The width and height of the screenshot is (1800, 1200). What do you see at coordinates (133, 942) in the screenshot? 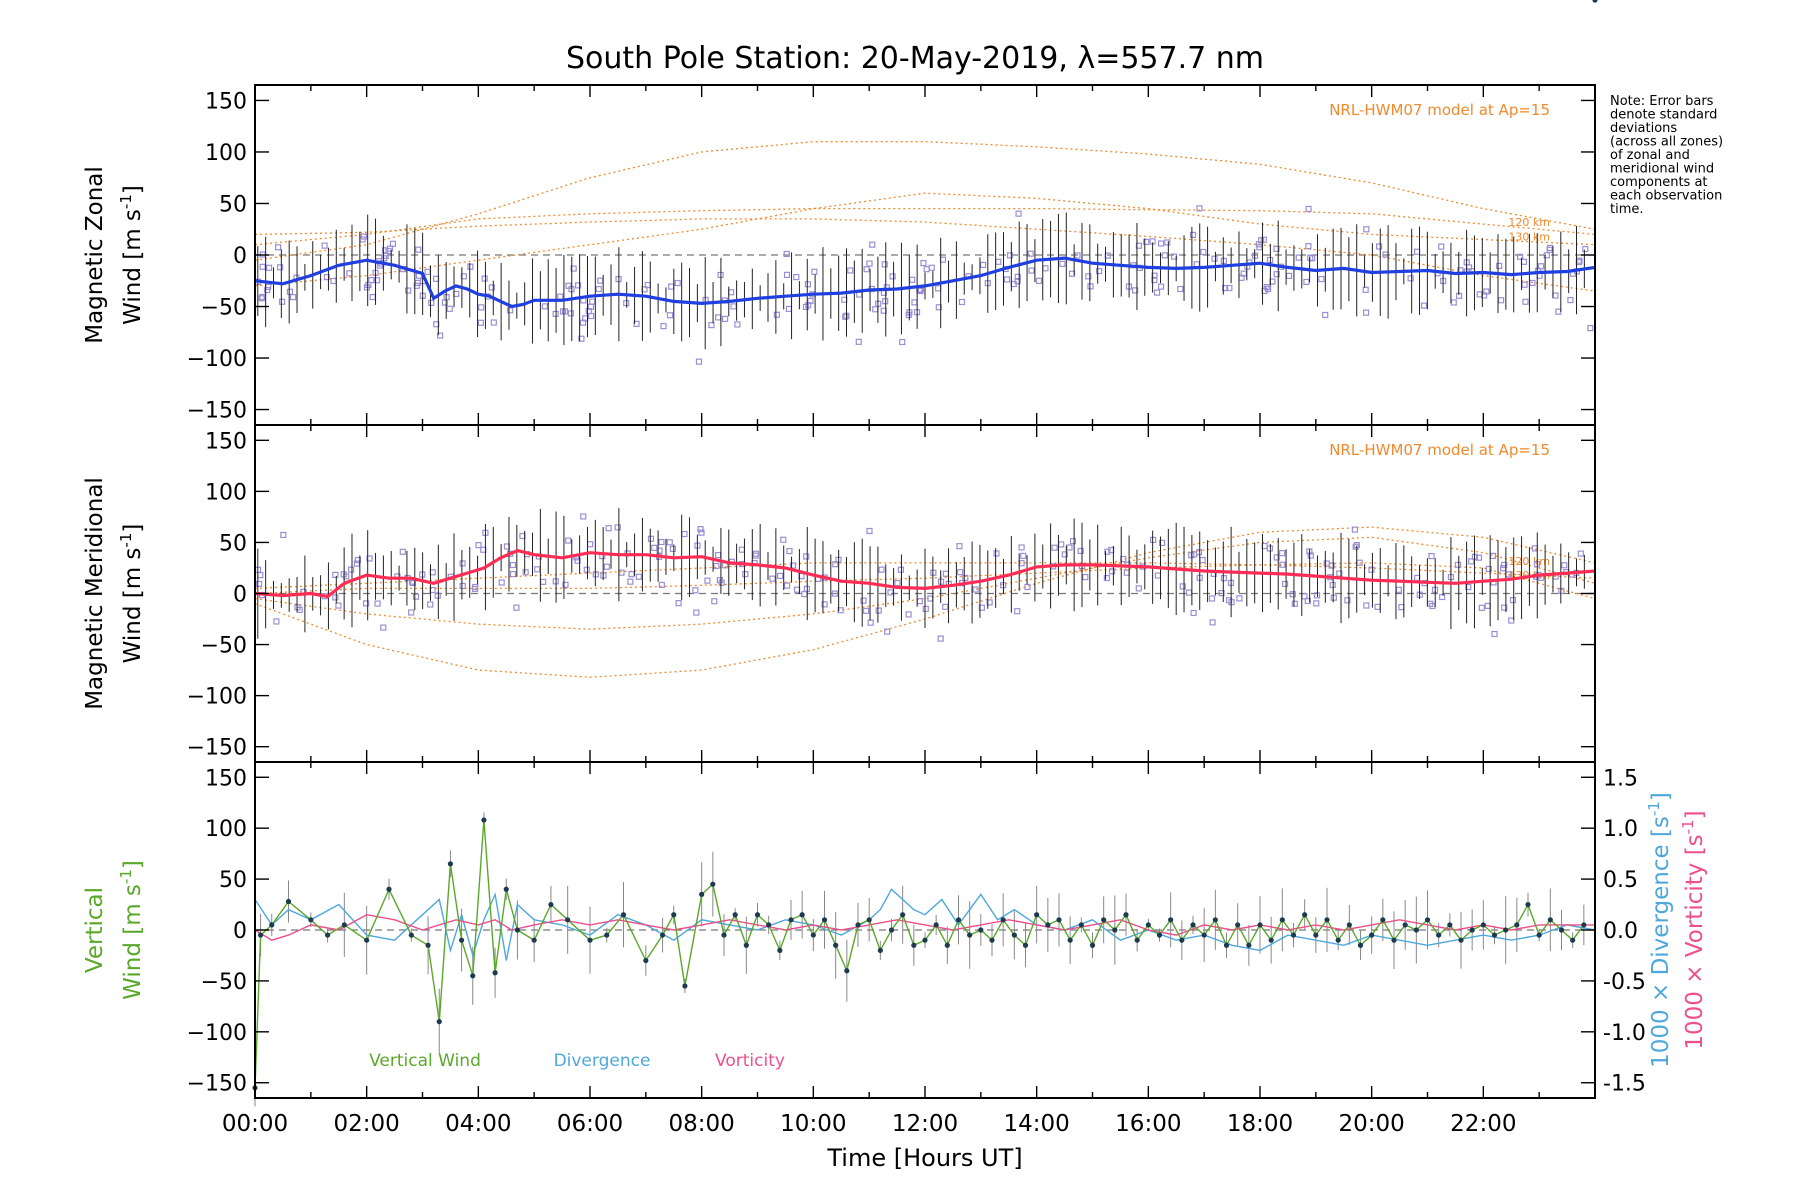
I see `y-axis-label-vertical-text: Wind [m s` at bounding box center [133, 942].